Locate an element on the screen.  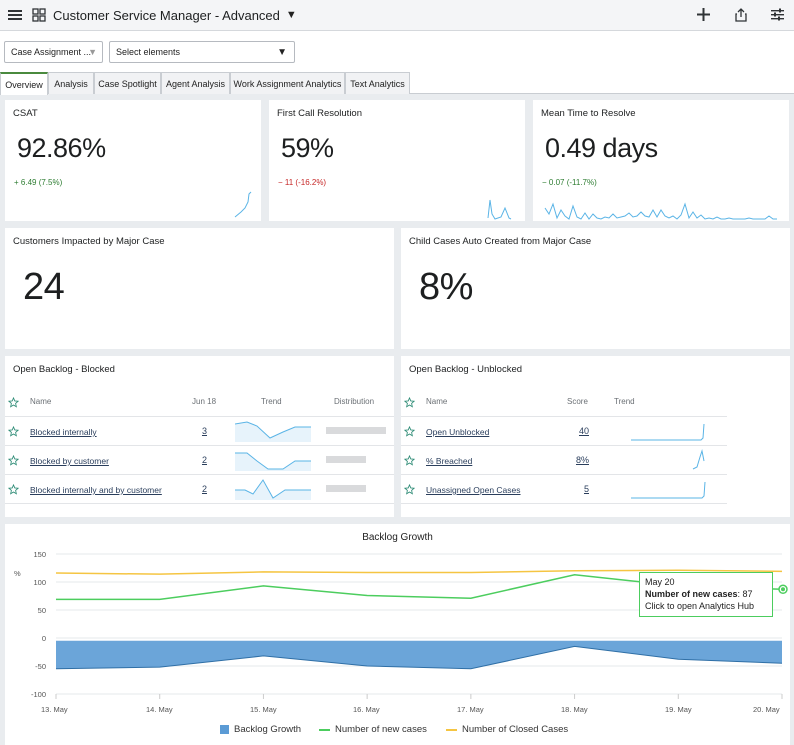
select-elements-dropdown: Select elements ▼ is located at coordinates (202, 52).